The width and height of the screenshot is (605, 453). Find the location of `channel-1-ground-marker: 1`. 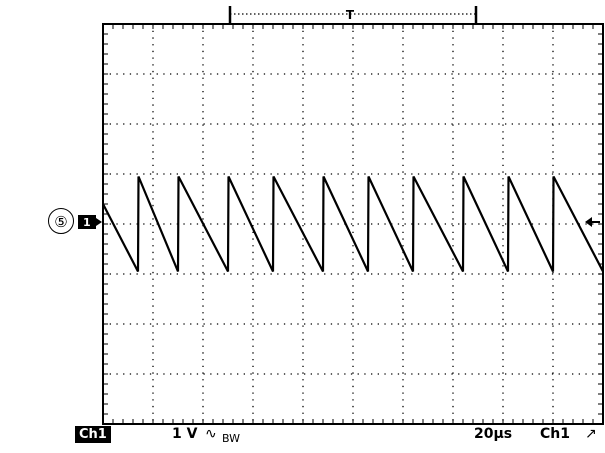

channel-1-ground-marker: 1 is located at coordinates (90, 222).